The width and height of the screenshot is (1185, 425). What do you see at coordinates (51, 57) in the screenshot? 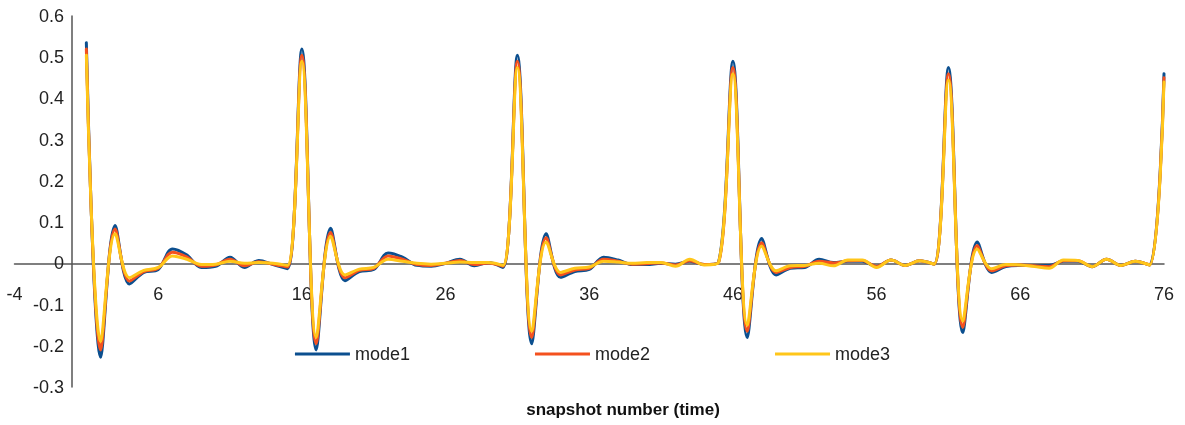
I see `y-tick-label: 0.5` at bounding box center [51, 57].